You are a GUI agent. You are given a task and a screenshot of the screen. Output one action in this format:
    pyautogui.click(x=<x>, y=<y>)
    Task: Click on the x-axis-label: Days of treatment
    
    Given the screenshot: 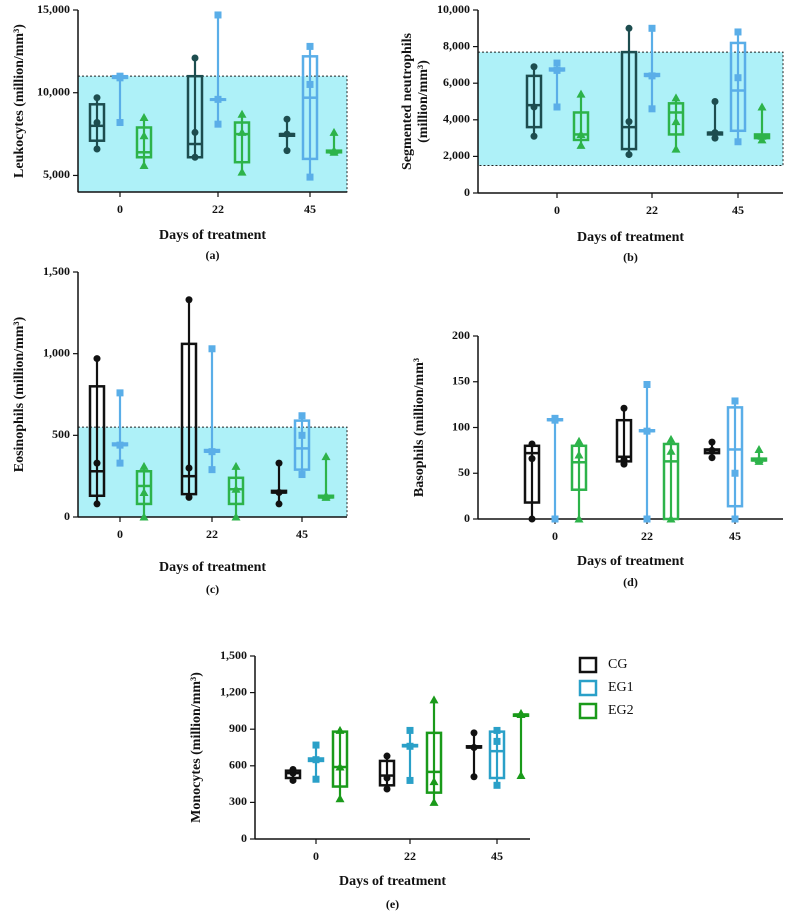 What is the action you would take?
    pyautogui.click(x=630, y=561)
    